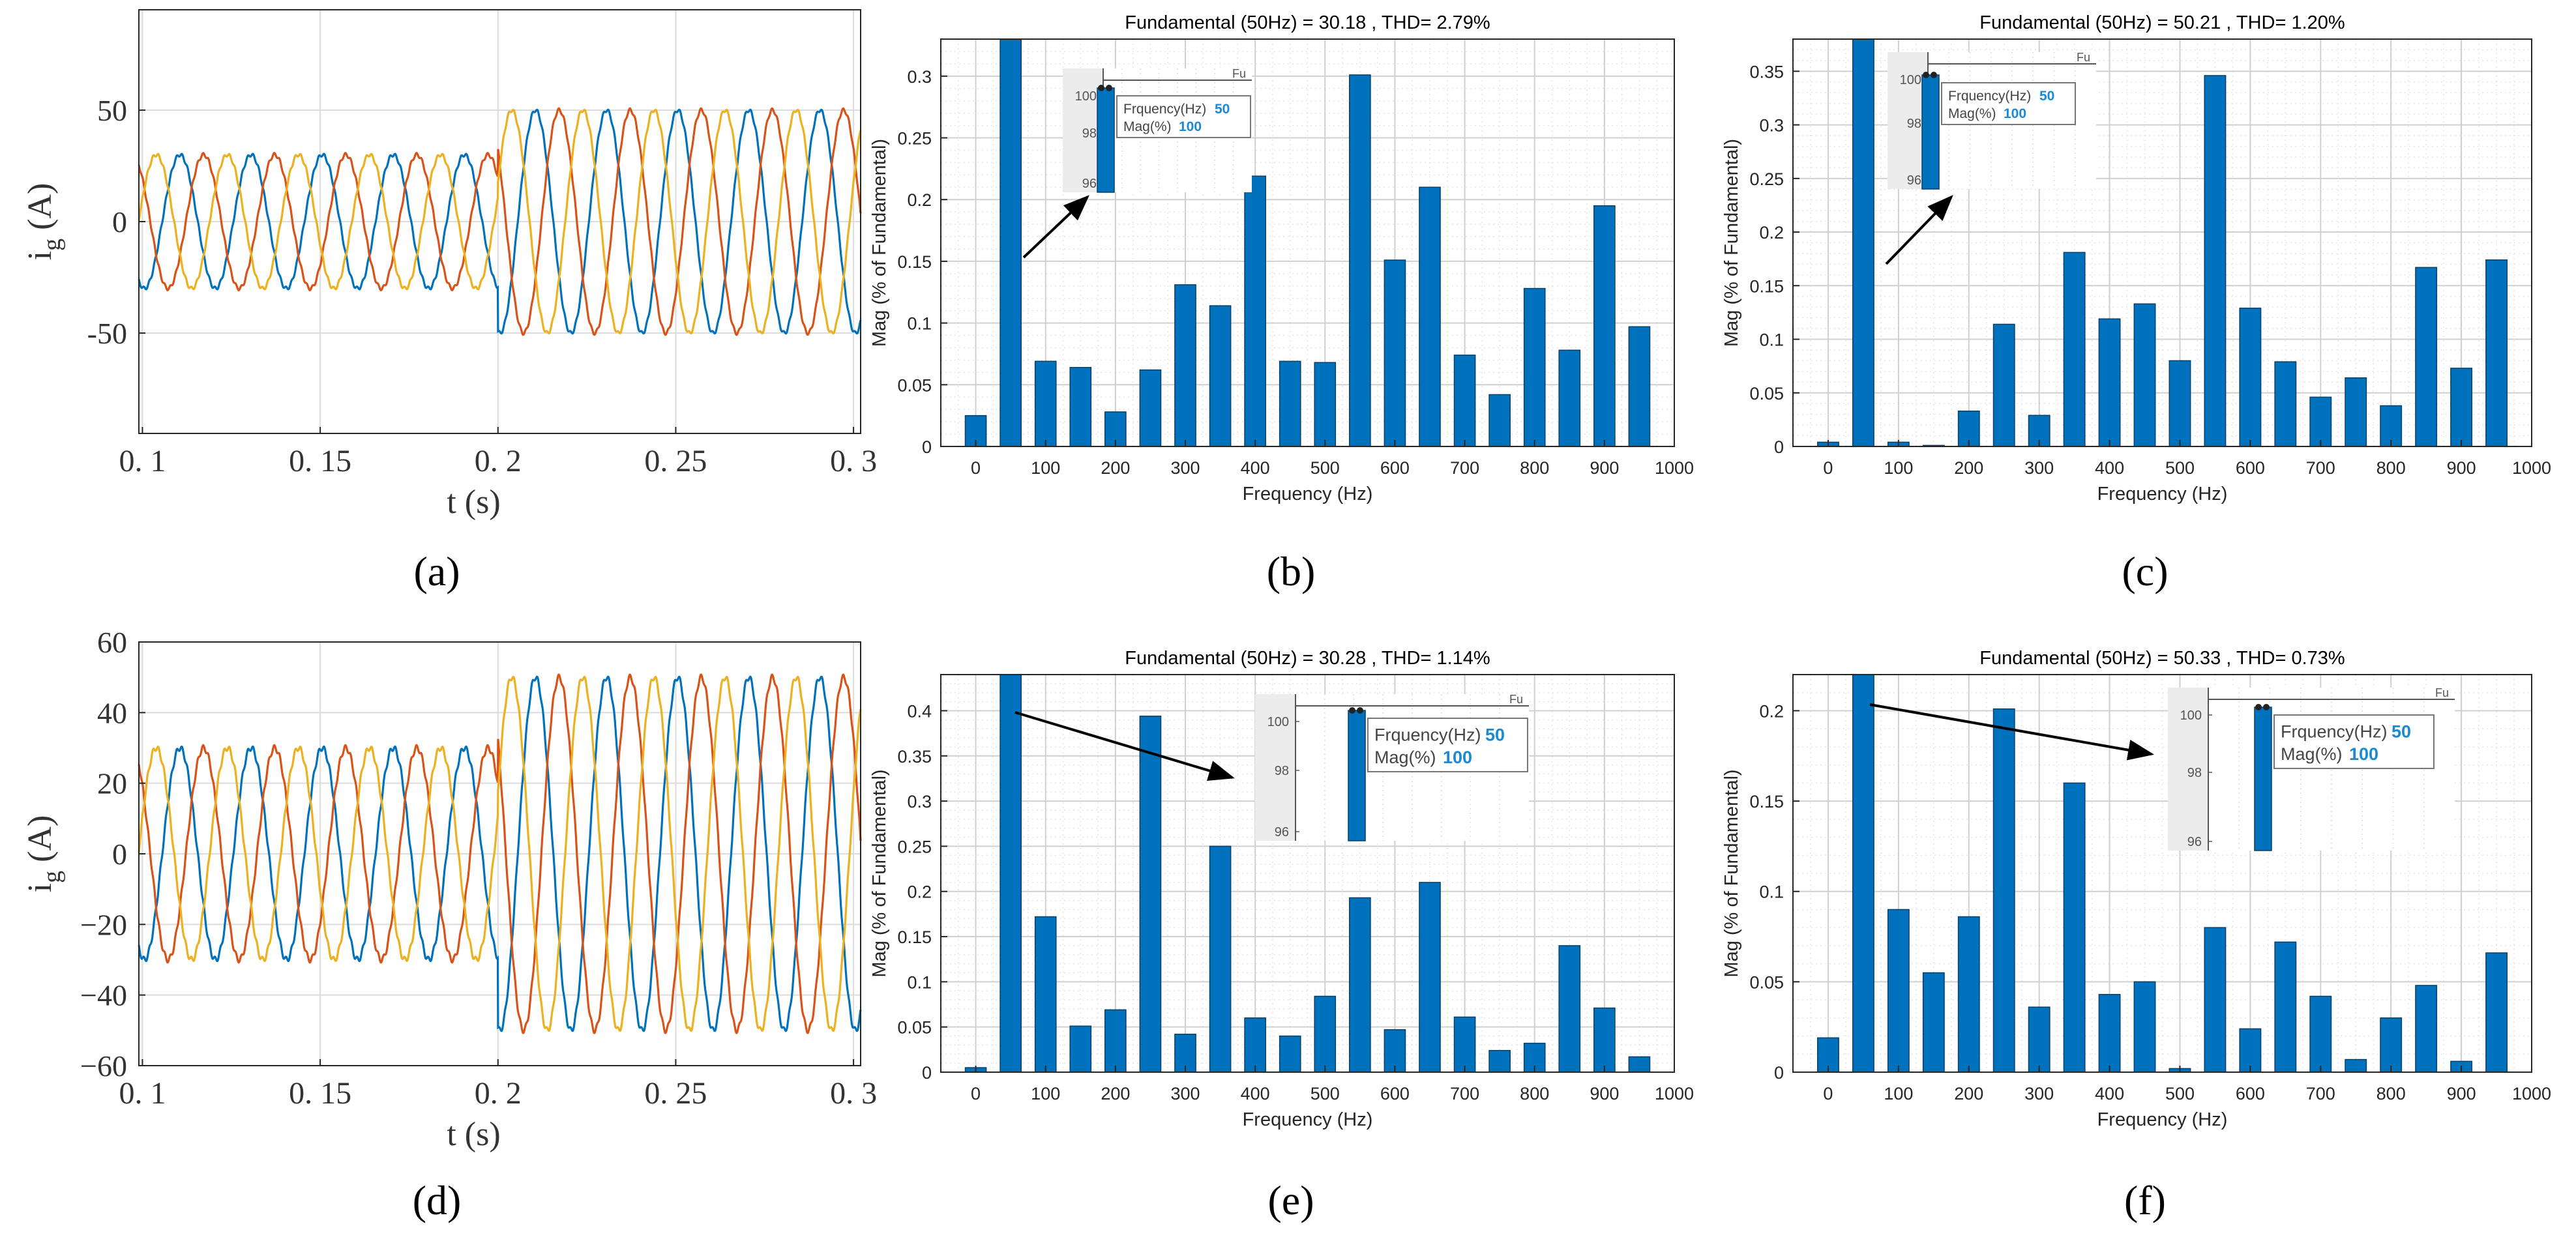 The image size is (2576, 1254). Describe the element at coordinates (103, 1066) in the screenshot. I see `y-tick-label: −60` at that location.